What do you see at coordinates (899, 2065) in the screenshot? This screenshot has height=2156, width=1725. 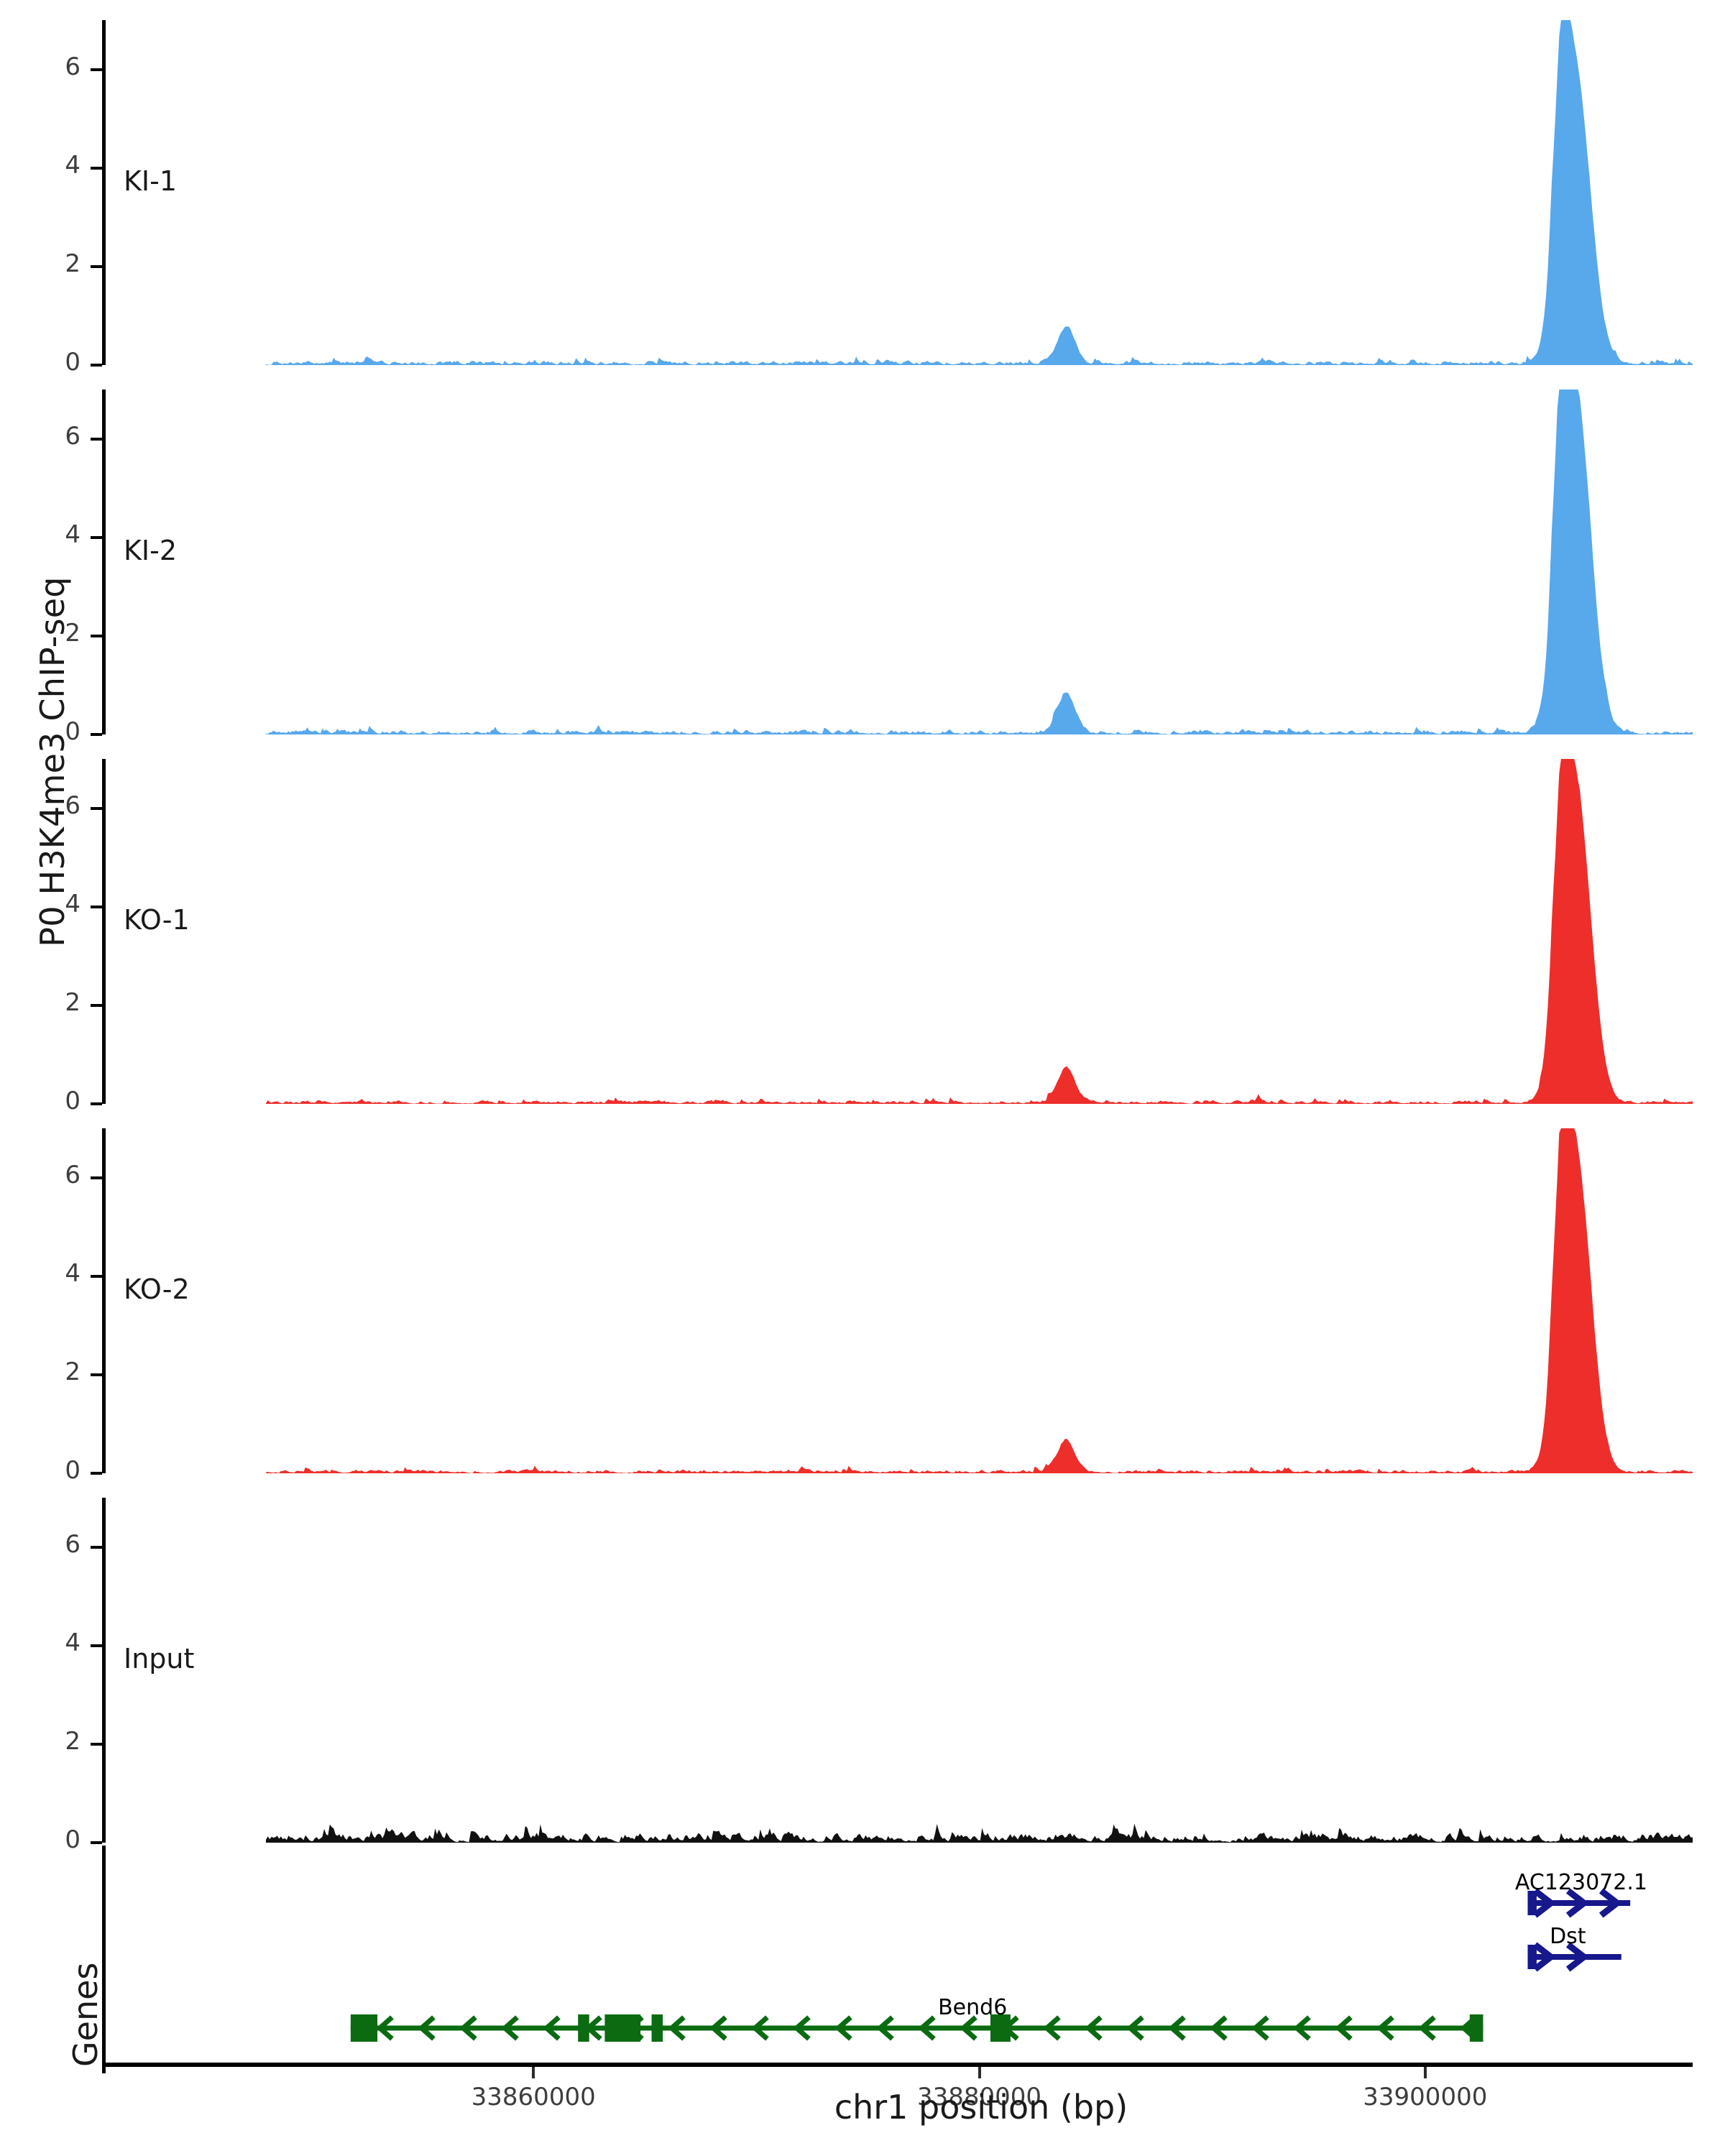 I see `x-axis-spine` at bounding box center [899, 2065].